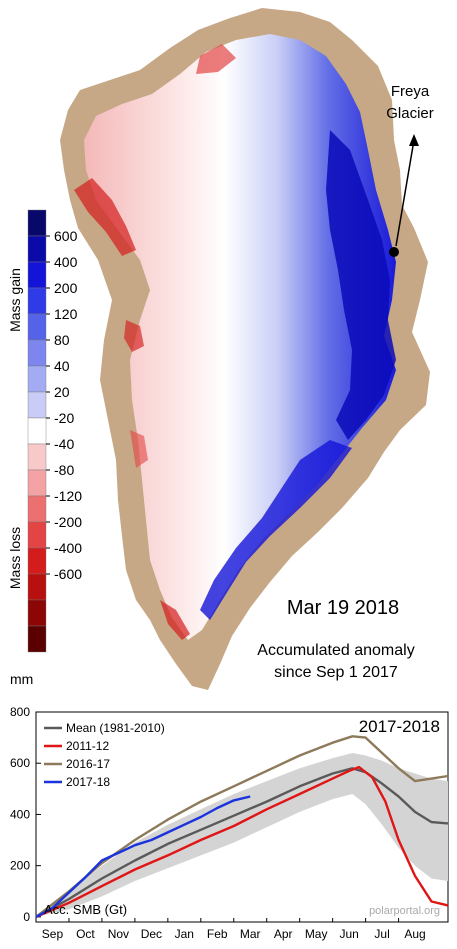  What do you see at coordinates (64, 470) in the screenshot?
I see `colorbar-tick-label: -80` at bounding box center [64, 470].